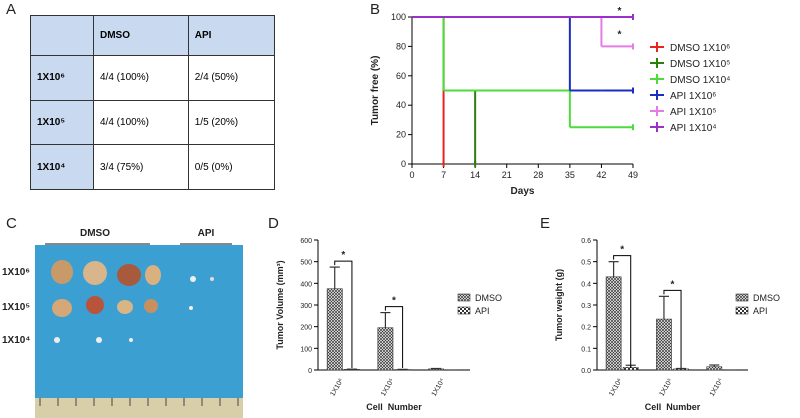 Image resolution: width=800 pixels, height=418 pixels. Describe the element at coordinates (601, 175) in the screenshot. I see `x-tick-label: 42` at that location.